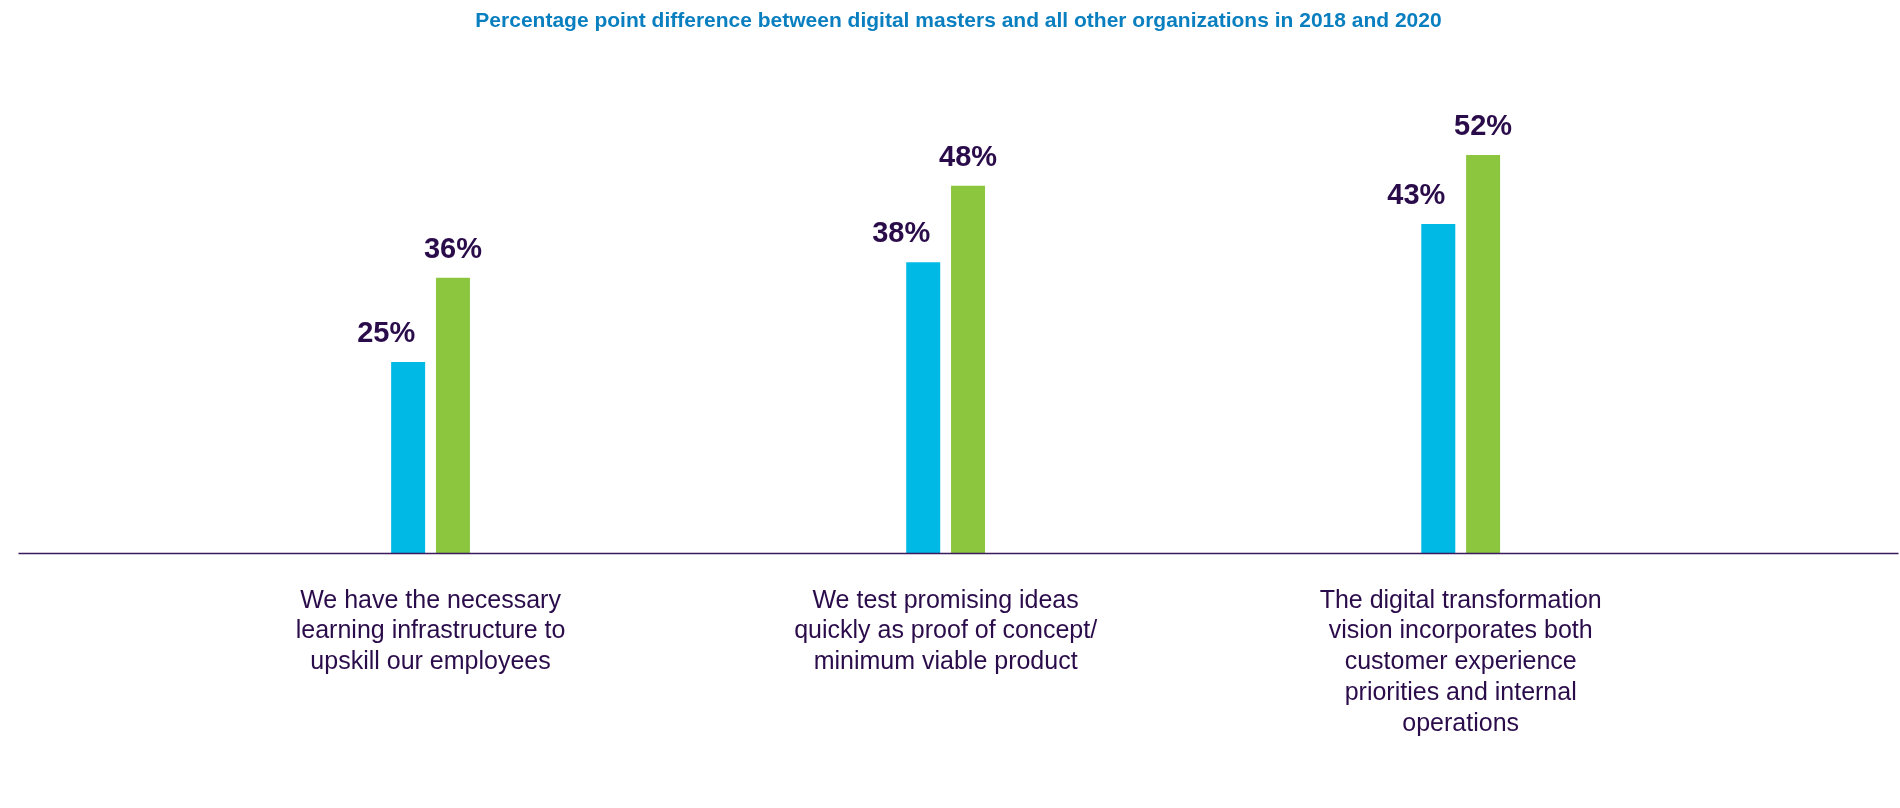 The width and height of the screenshot is (1900, 808). I want to click on chart-title: Percentage point difference between digital masters and all other organizations in 2018 and 2020, so click(958, 19).